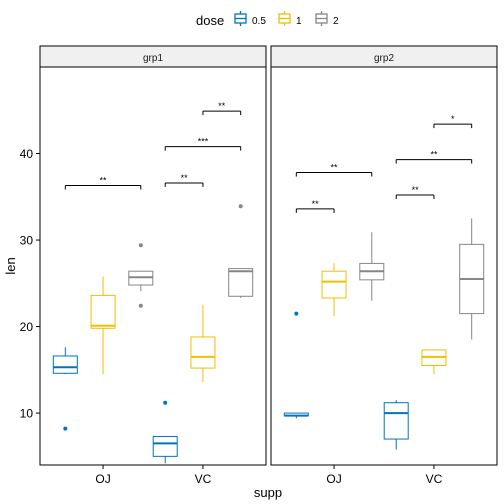 The image size is (504, 504). What do you see at coordinates (27, 414) in the screenshot?
I see `y-tick-label: 10` at bounding box center [27, 414].